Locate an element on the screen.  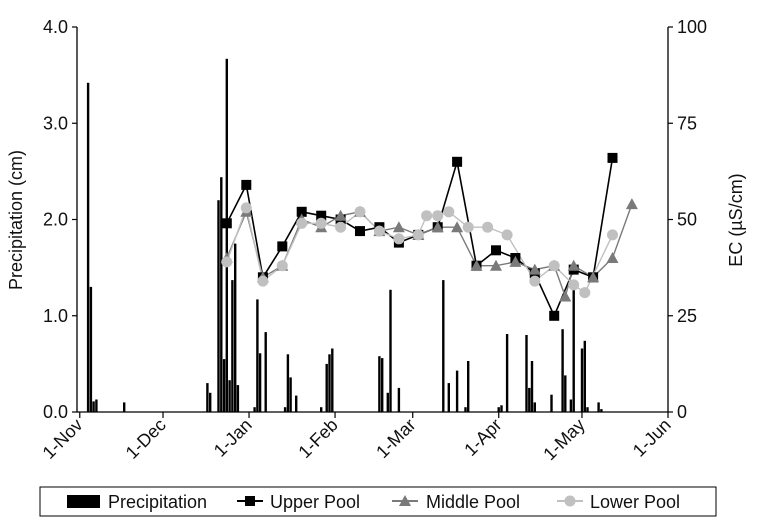
right-tick-label: 75 is located at coordinates (687, 123).